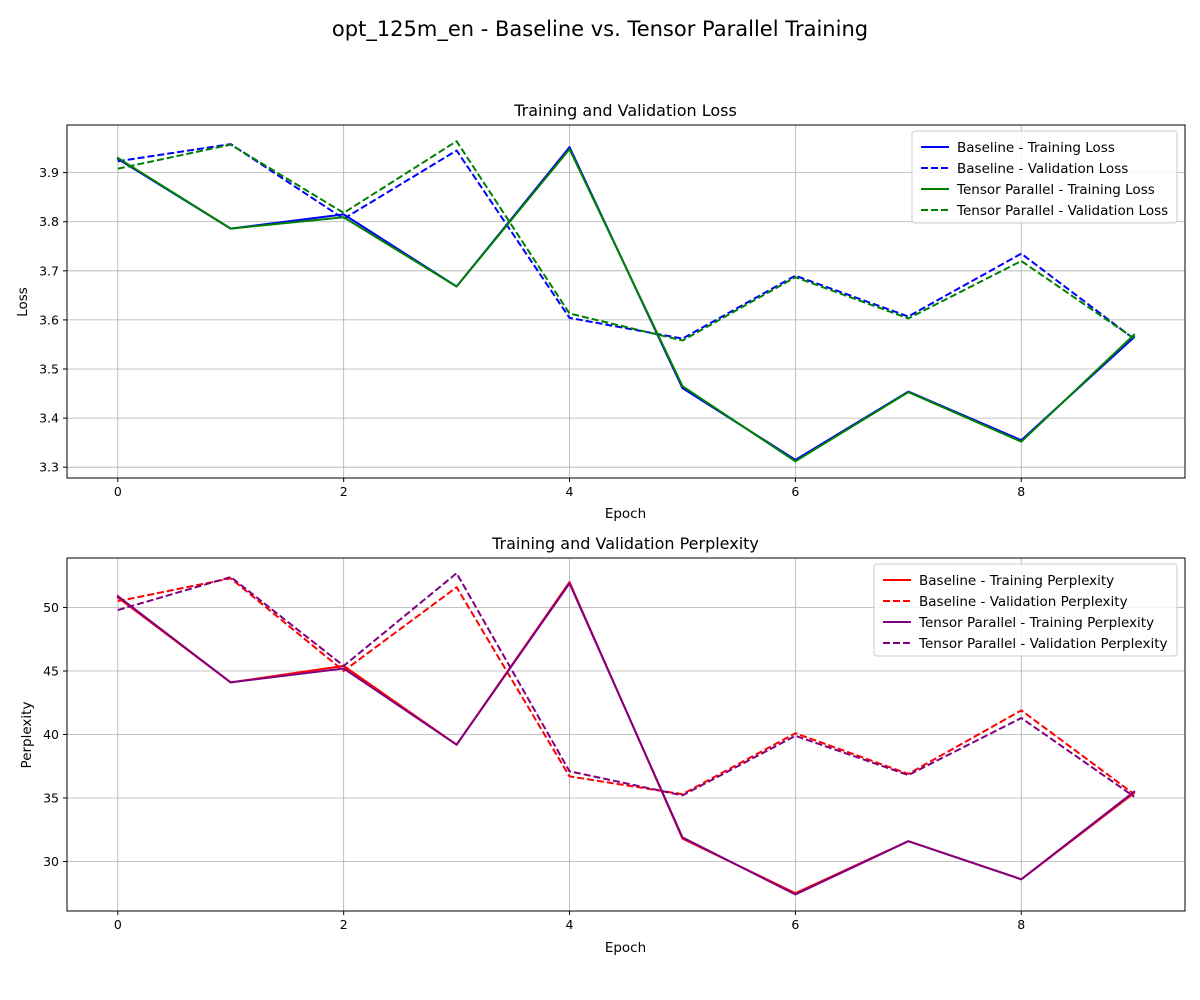 This screenshot has height=1000, width=1200. Describe the element at coordinates (51, 797) in the screenshot. I see `y-tick-label: 35` at that location.